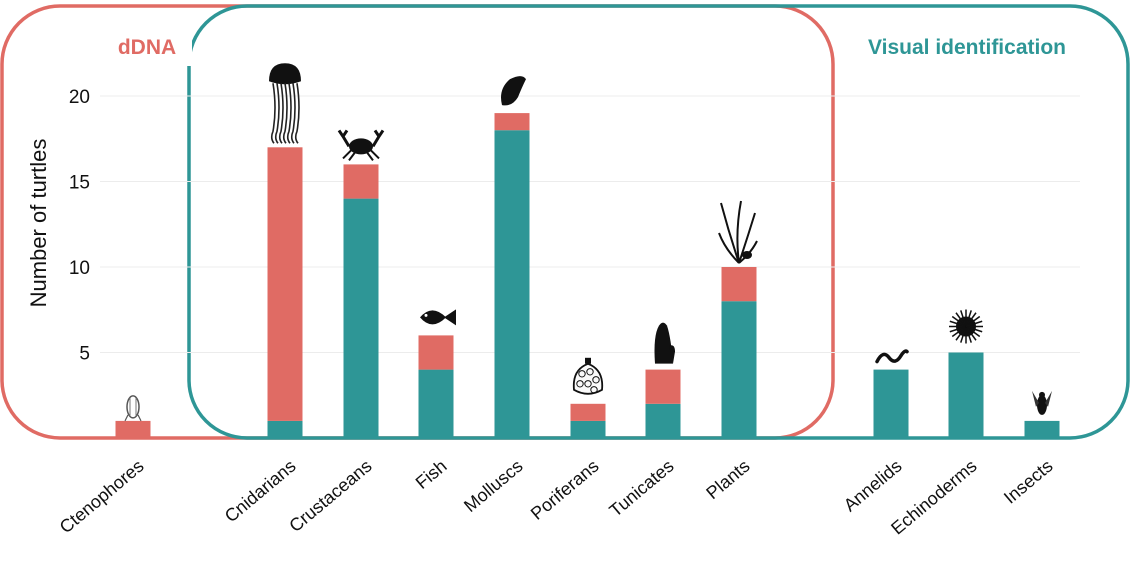 This screenshot has height=564, width=1130. Describe the element at coordinates (438, 317) in the screenshot. I see `fish-icon` at that location.